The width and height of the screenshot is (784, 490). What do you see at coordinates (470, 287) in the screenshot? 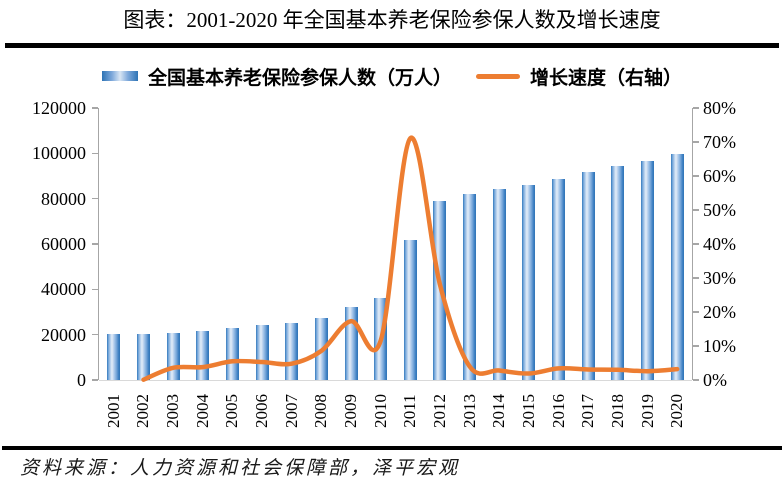
I see `bar-2013` at bounding box center [470, 287].